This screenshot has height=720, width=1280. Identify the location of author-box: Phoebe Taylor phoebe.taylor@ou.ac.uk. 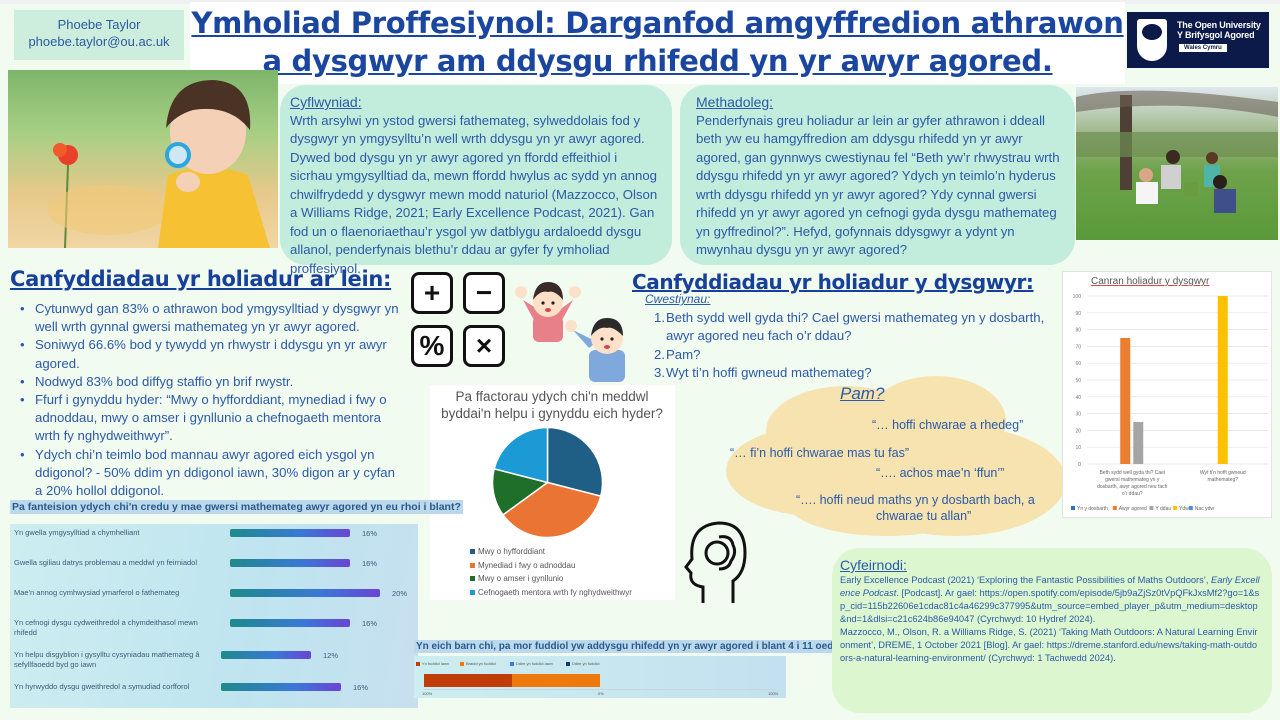
(99, 35).